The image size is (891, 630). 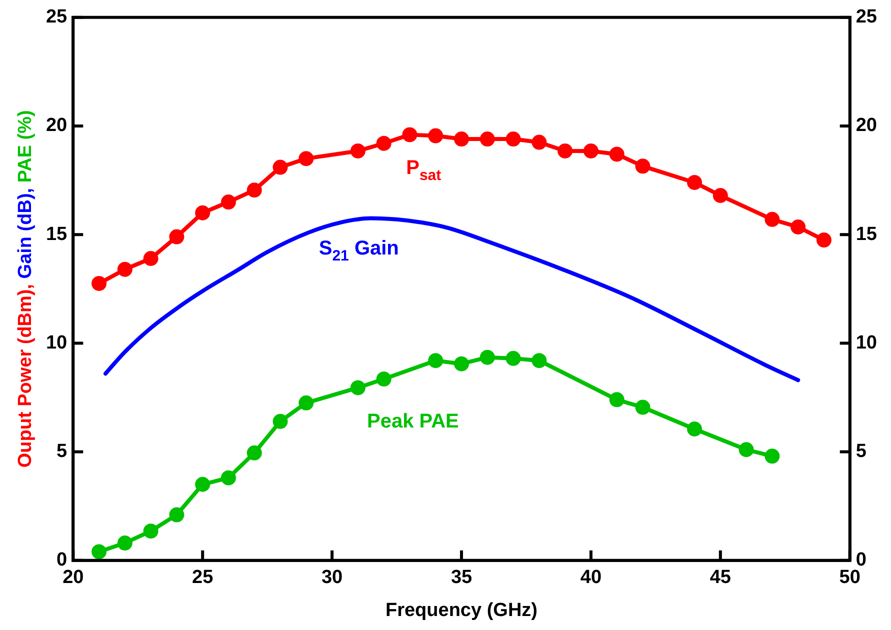 What do you see at coordinates (591, 577) in the screenshot?
I see `x-tick-label: 40` at bounding box center [591, 577].